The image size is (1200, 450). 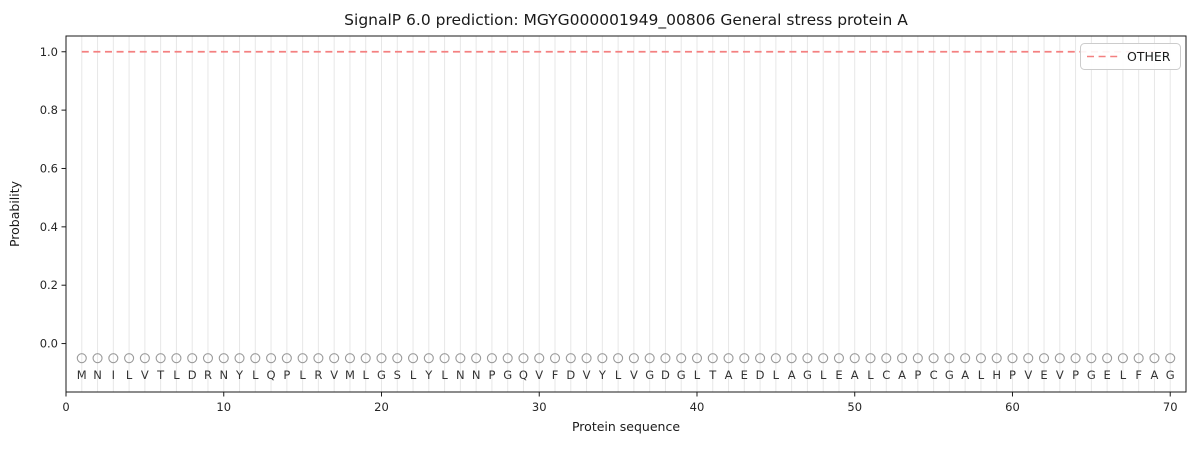 What do you see at coordinates (49, 110) in the screenshot?
I see `y-tick-label: 0.8` at bounding box center [49, 110].